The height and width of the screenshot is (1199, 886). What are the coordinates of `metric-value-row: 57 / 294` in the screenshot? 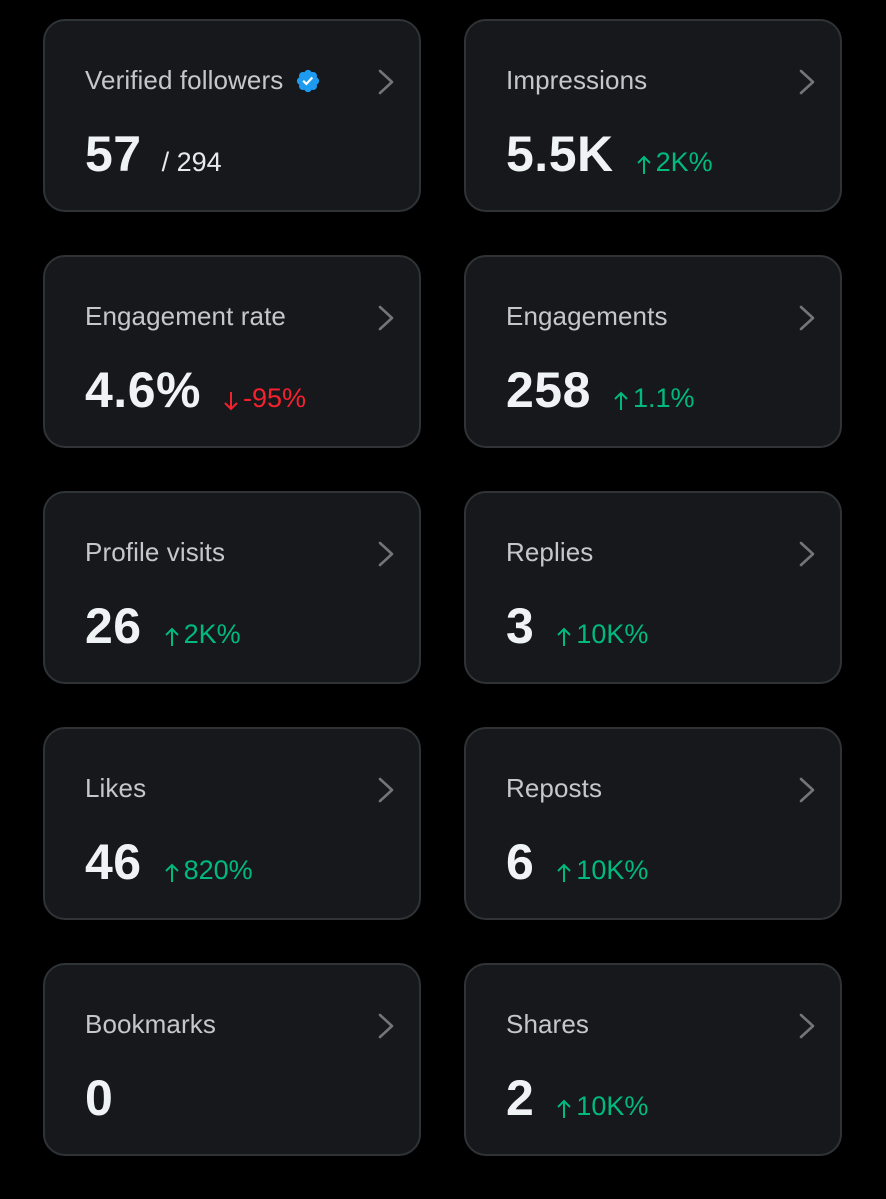 It's located at (153, 154).